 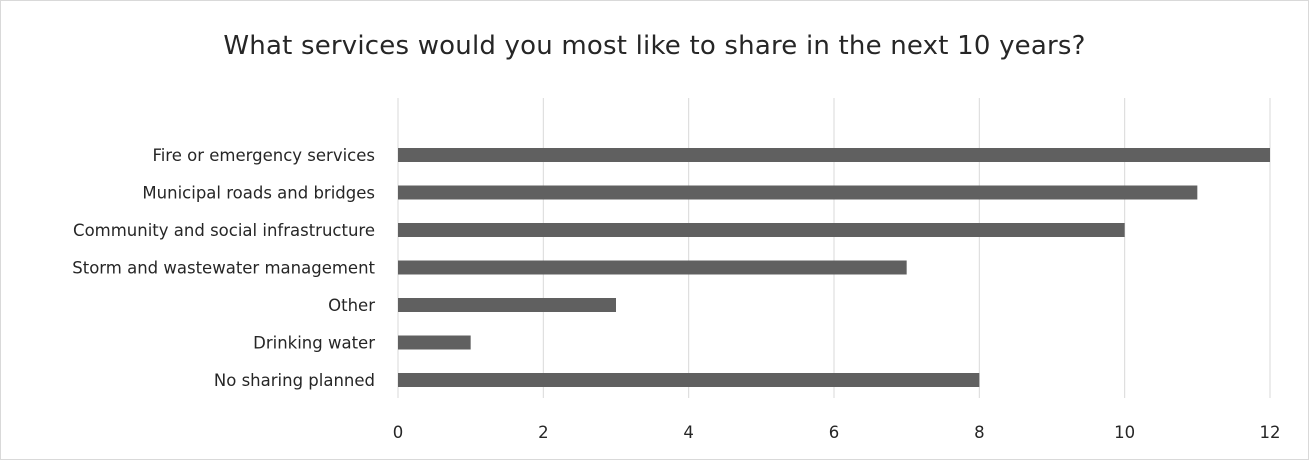 I want to click on x-axis-tick-labels: 0 2 4 6 8 10 12, so click(x=837, y=432).